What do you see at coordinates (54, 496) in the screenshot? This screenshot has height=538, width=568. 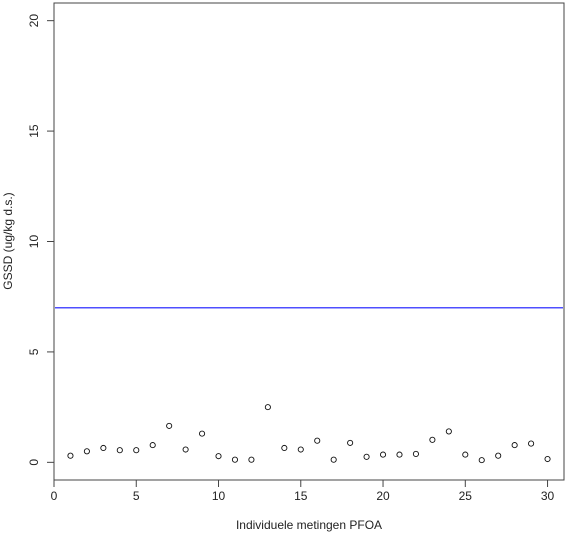 I see `x-tick-label: 0` at bounding box center [54, 496].